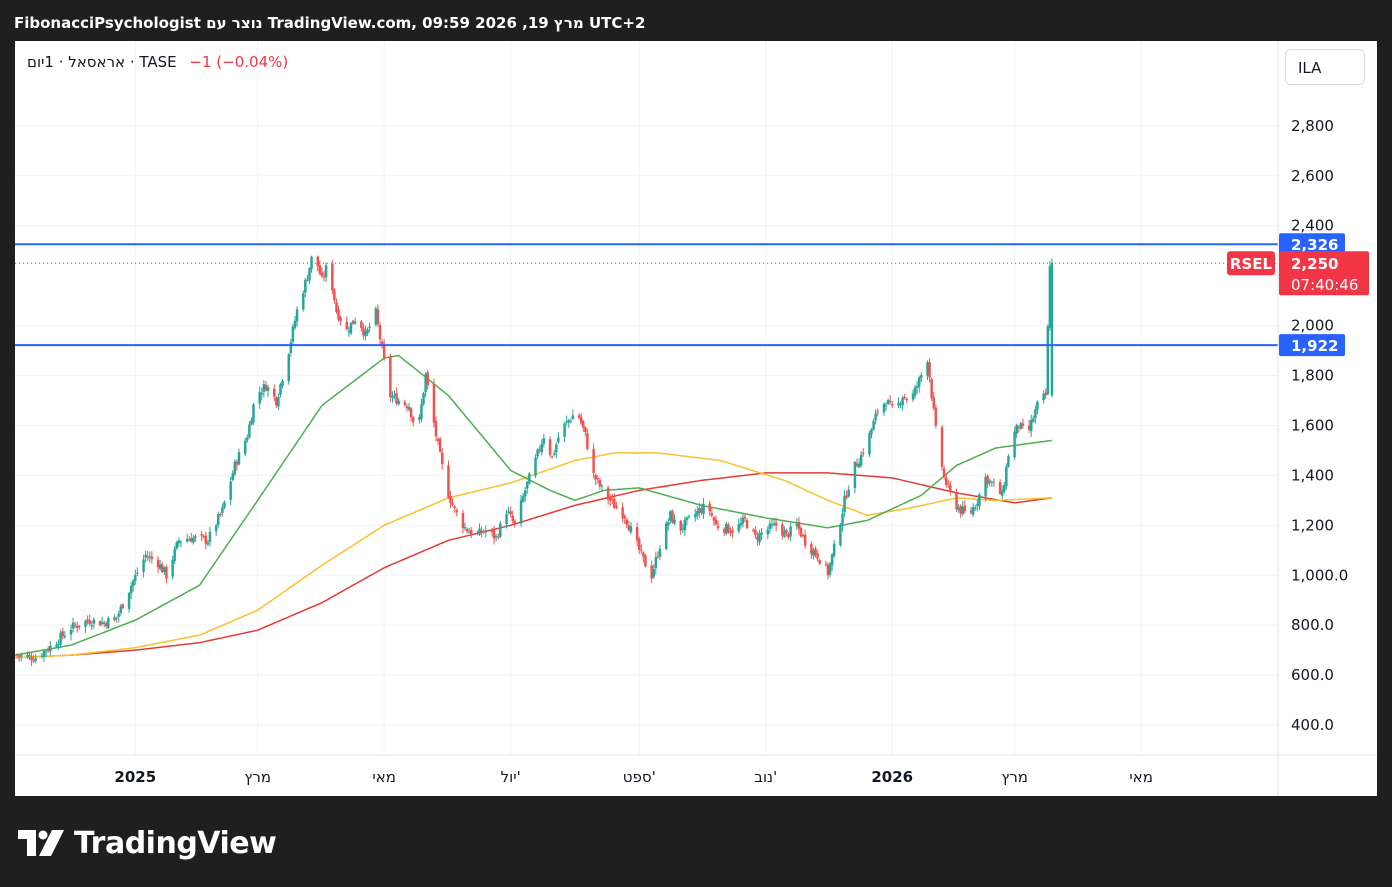 Image resolution: width=1392 pixels, height=887 pixels. I want to click on x-tick-label: יול', so click(511, 777).